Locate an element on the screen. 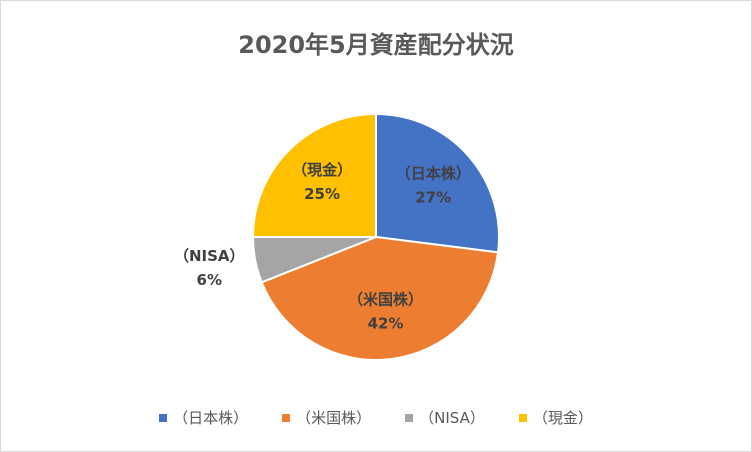 This screenshot has height=452, width=752. data-label-category-japan-stocks: （日本株） is located at coordinates (433, 174).